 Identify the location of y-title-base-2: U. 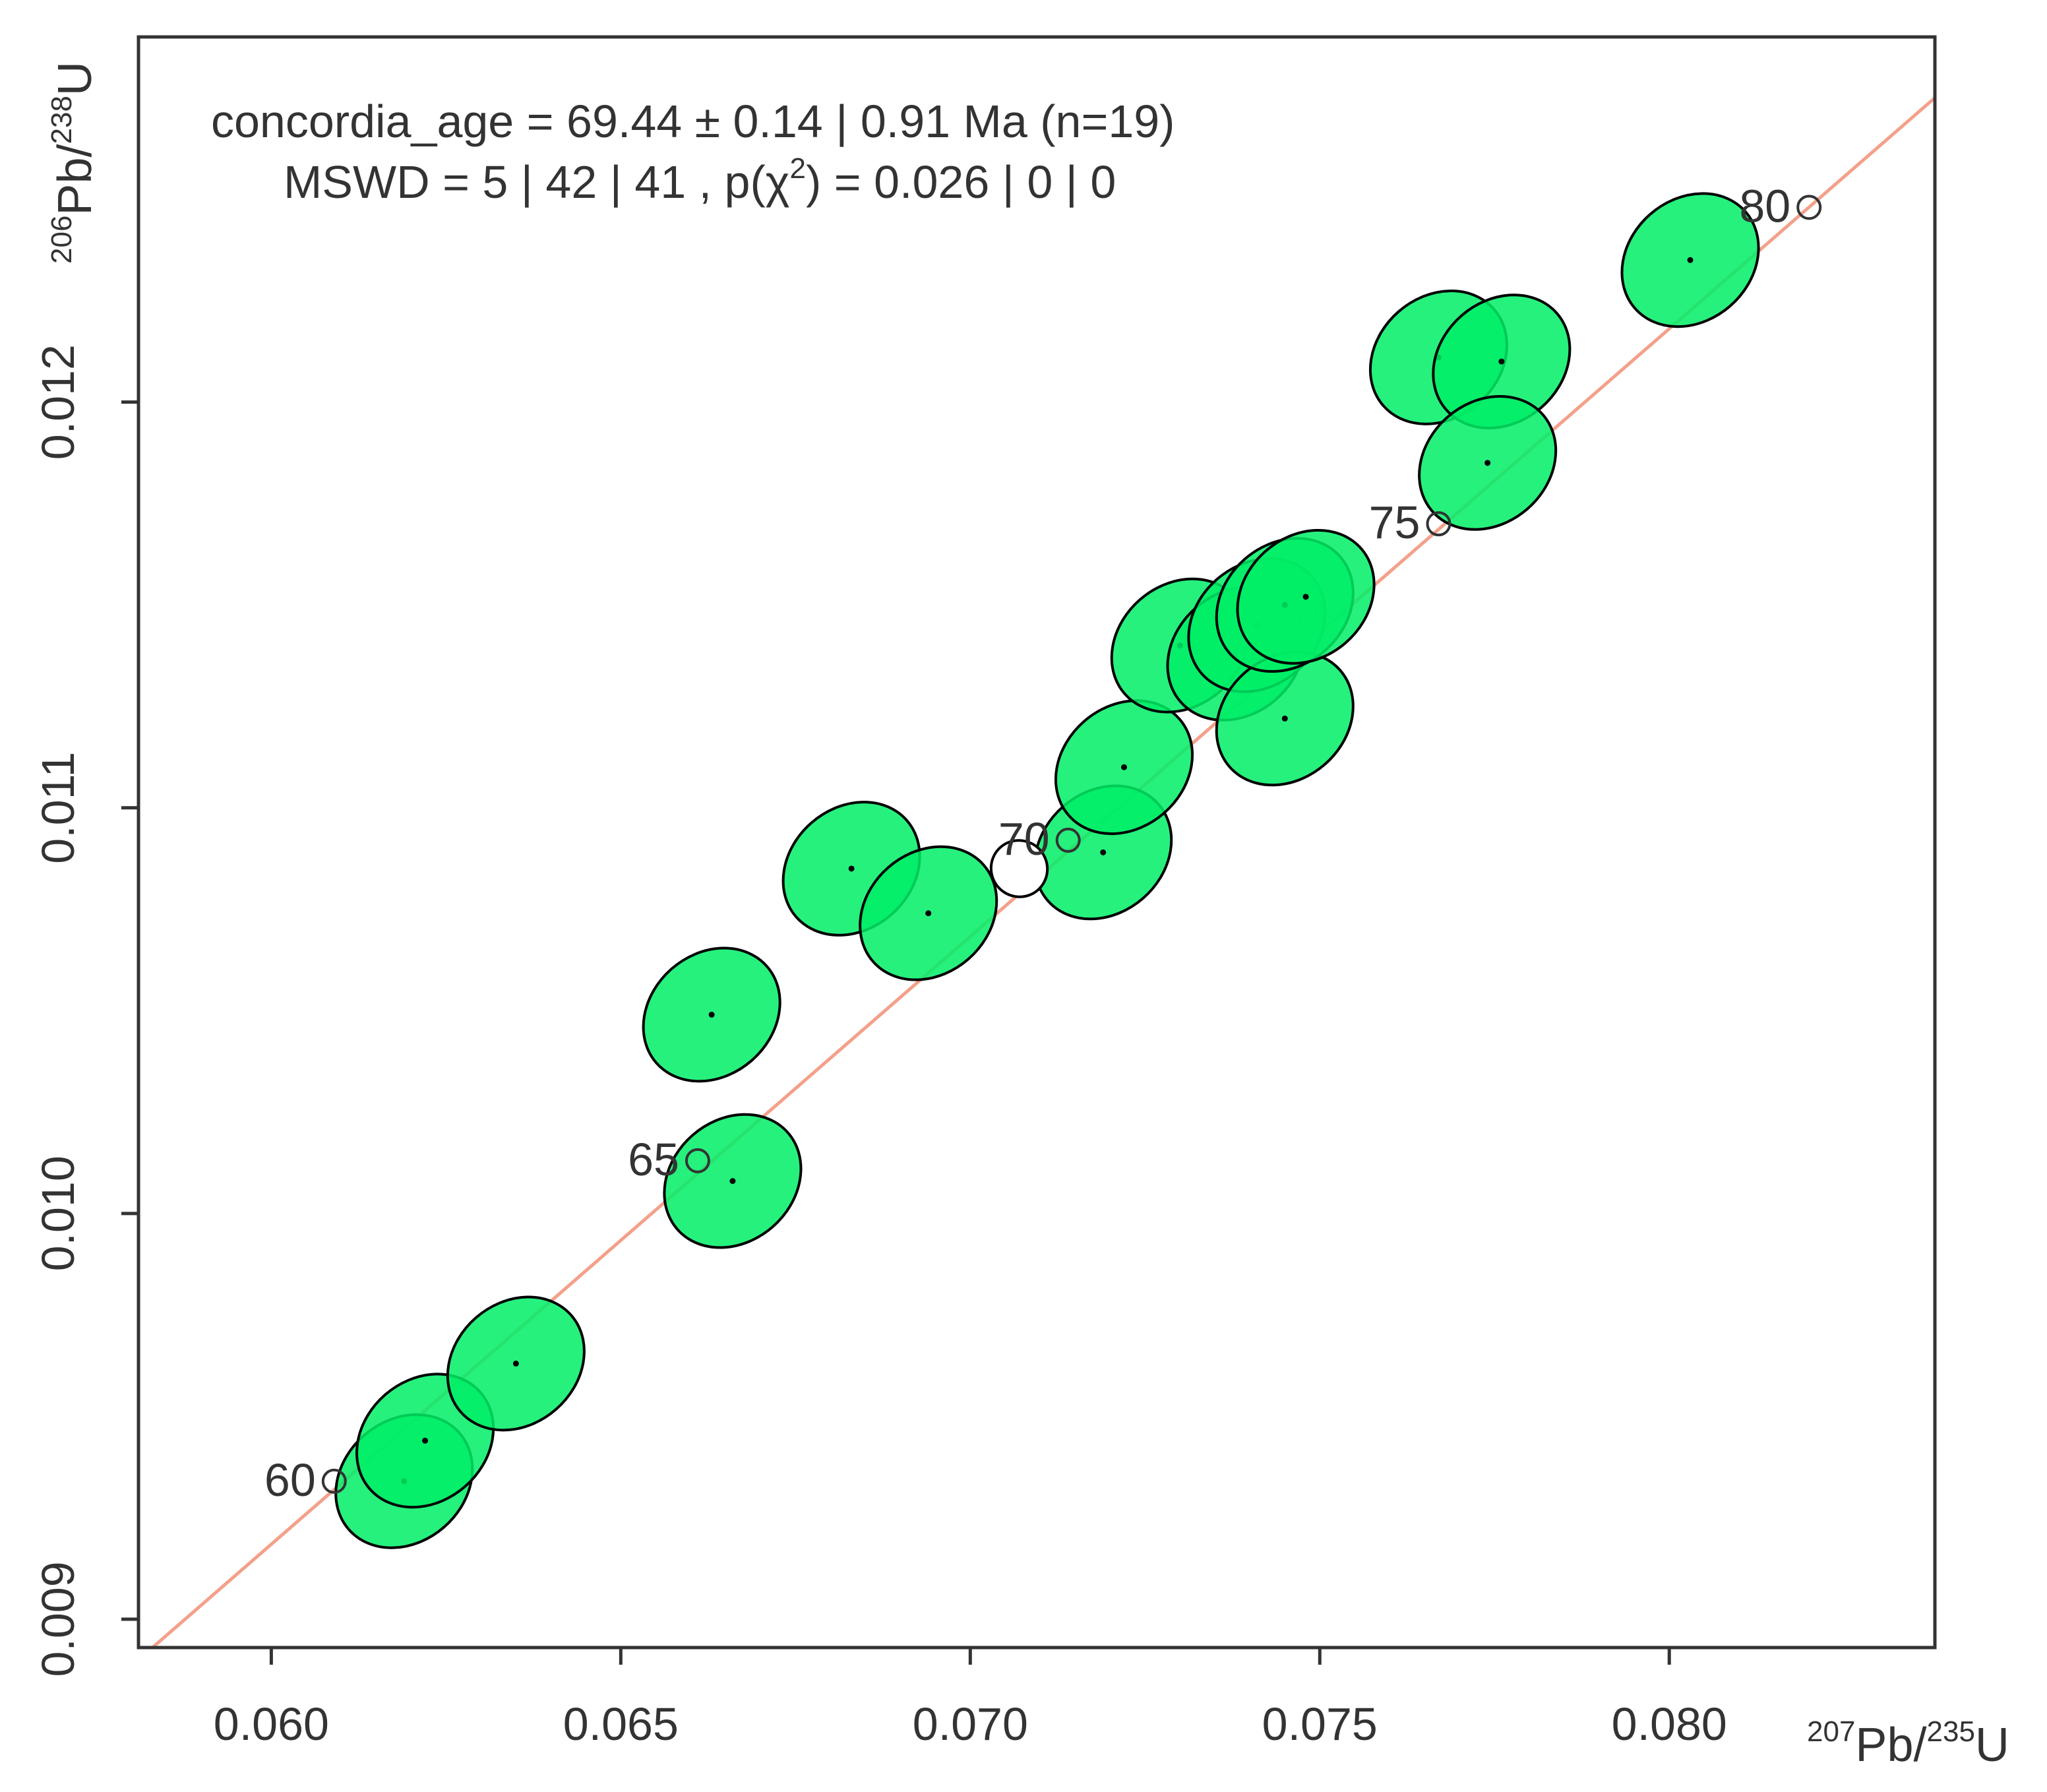
(75, 78).